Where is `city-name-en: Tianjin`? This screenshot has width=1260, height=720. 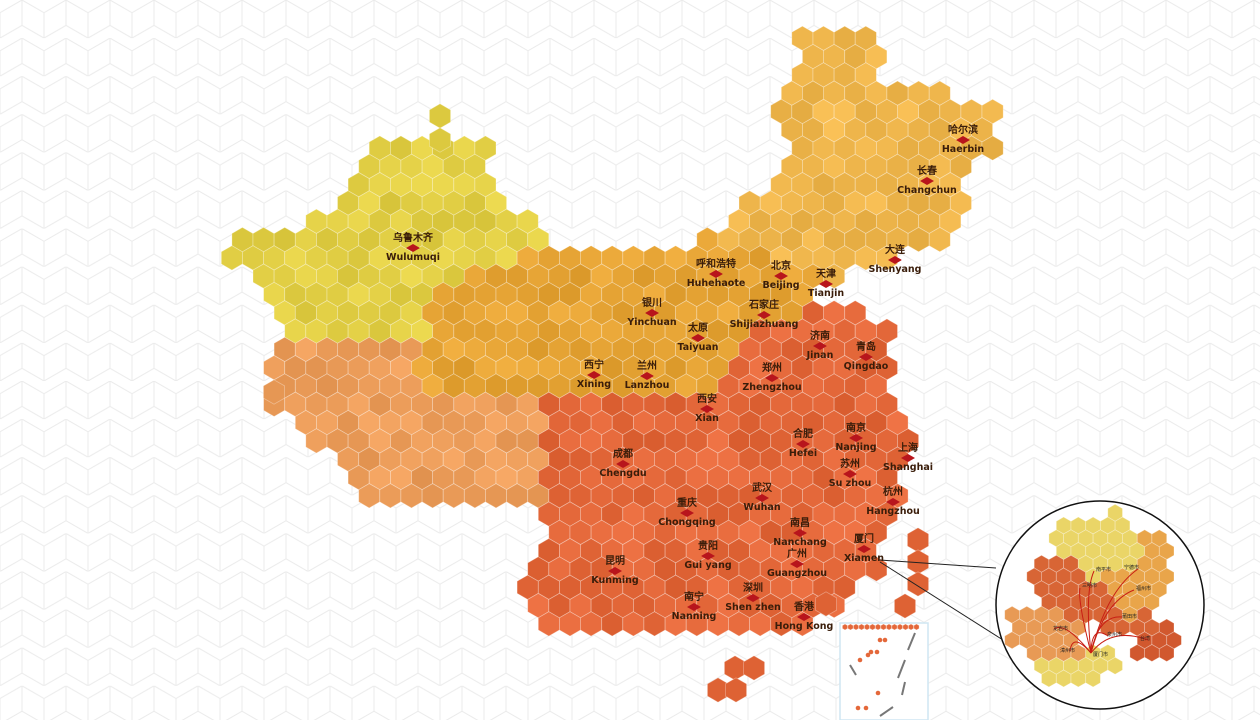 city-name-en: Tianjin is located at coordinates (826, 293).